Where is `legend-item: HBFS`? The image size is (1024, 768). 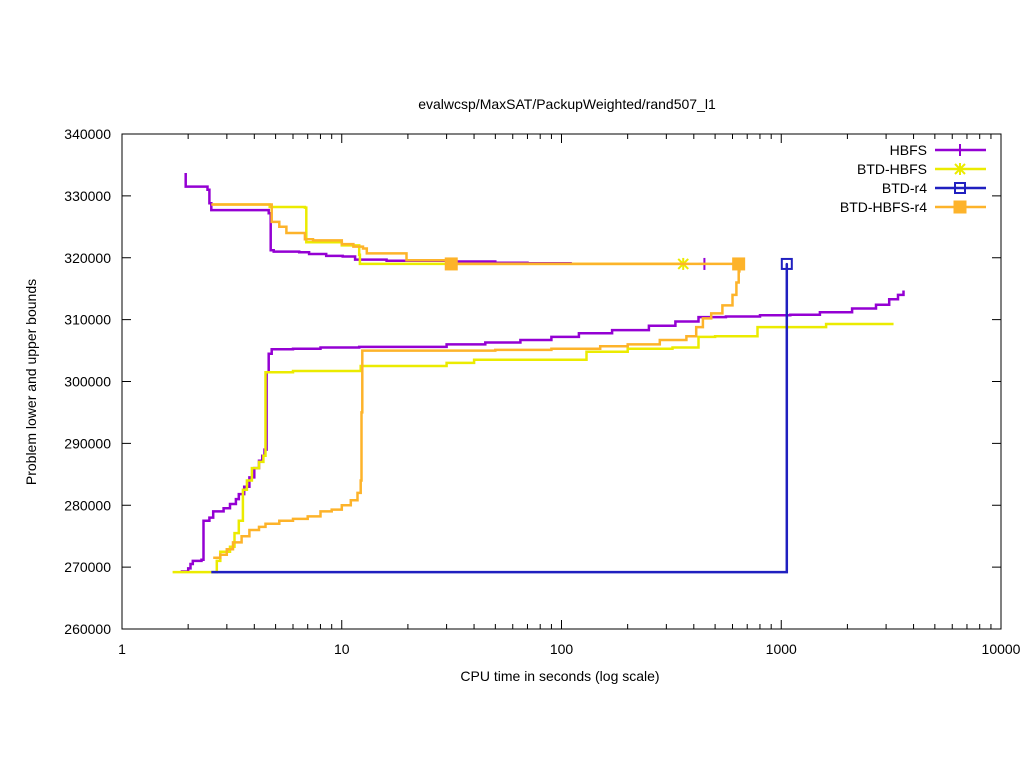 legend-item: HBFS is located at coordinates (938, 150).